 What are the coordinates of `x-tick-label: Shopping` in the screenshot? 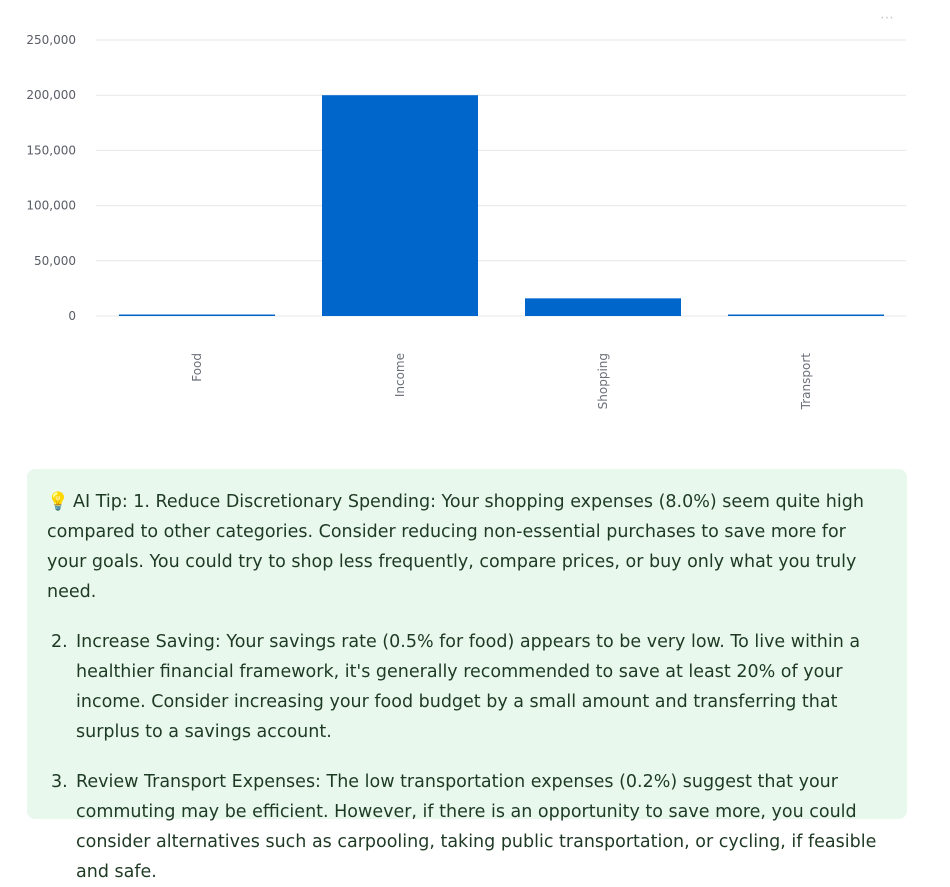 It's located at (603, 381).